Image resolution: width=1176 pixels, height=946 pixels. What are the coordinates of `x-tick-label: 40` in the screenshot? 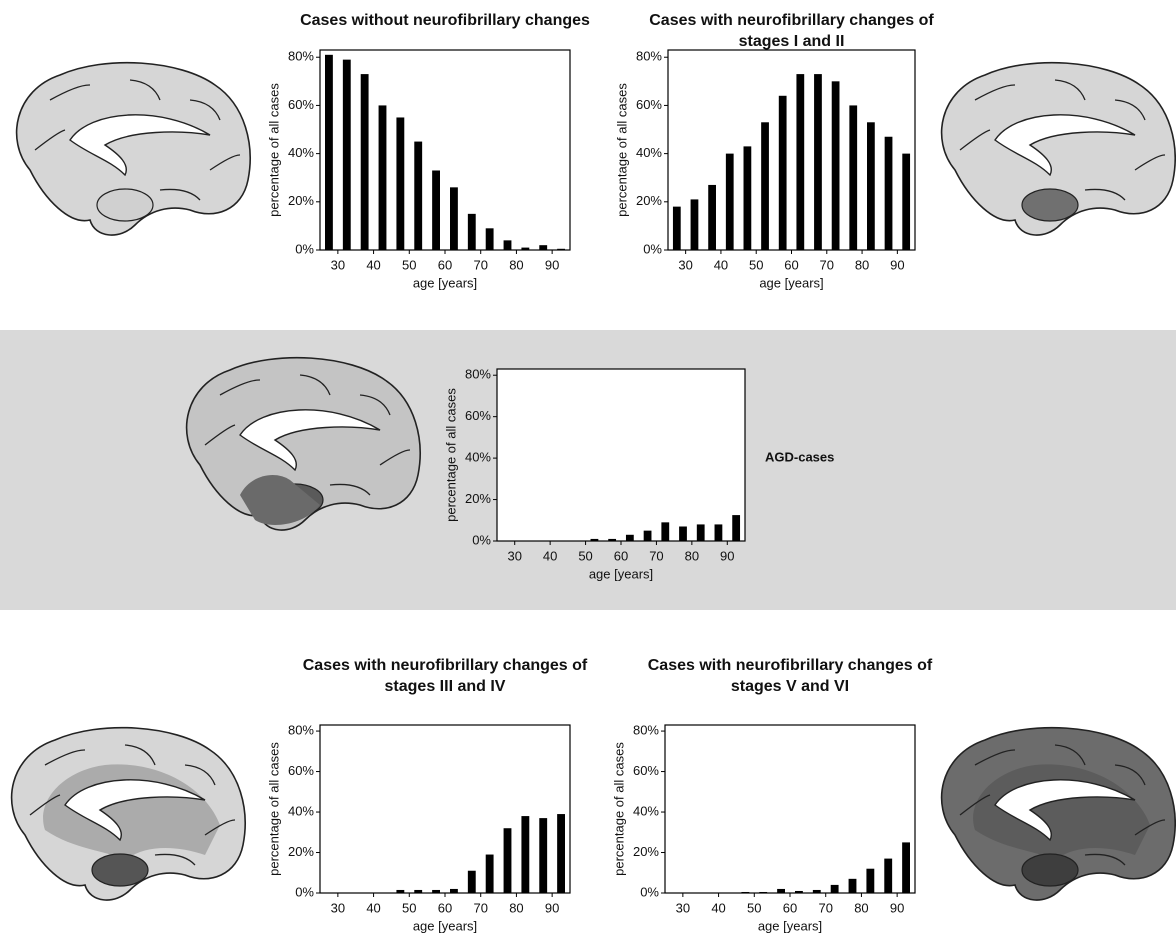 It's located at (373, 907).